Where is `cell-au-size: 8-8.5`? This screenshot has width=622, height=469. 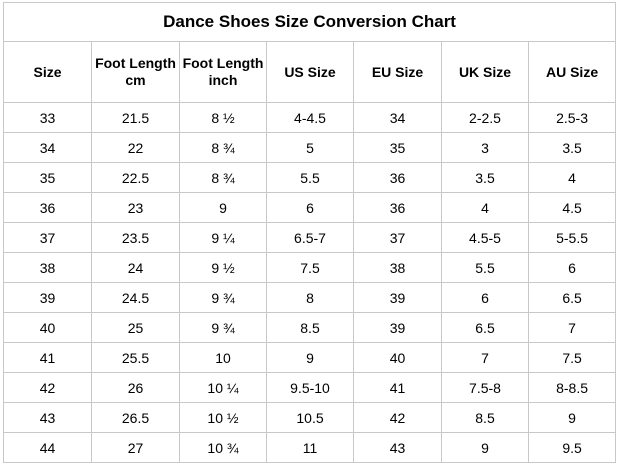 cell-au-size: 8-8.5 is located at coordinates (572, 387).